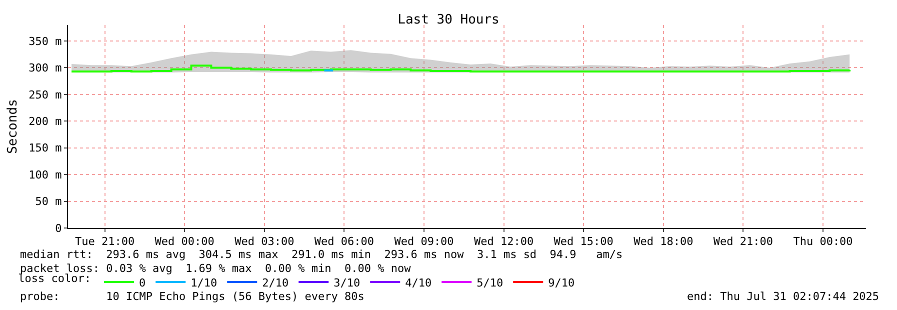 The width and height of the screenshot is (897, 310). What do you see at coordinates (823, 241) in the screenshot?
I see `x-tick-label: Thu 00:00` at bounding box center [823, 241].